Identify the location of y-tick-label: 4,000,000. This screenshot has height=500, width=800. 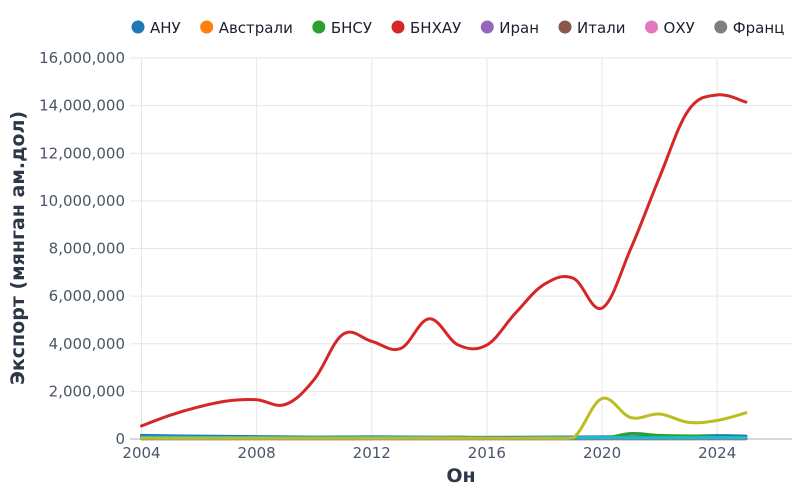
(87, 344).